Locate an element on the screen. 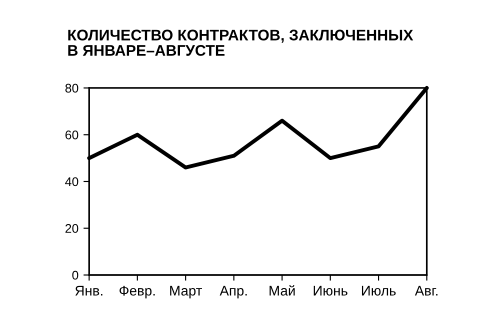  y-tick-label: 60 is located at coordinates (71, 135).